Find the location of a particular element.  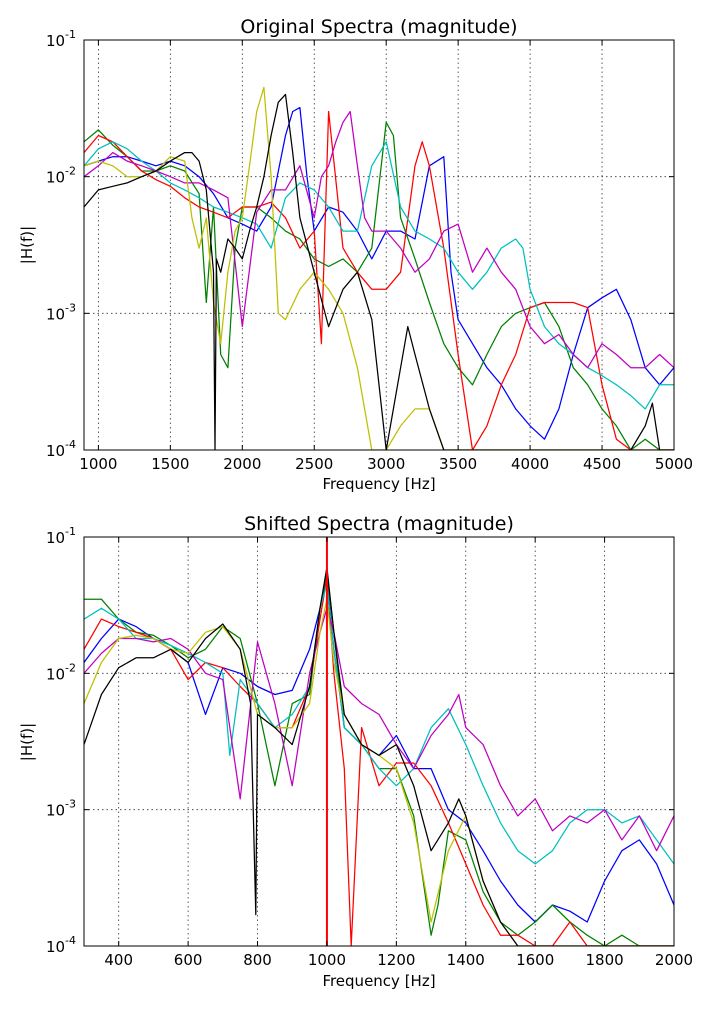

x-tick-label: 1400 is located at coordinates (466, 960).